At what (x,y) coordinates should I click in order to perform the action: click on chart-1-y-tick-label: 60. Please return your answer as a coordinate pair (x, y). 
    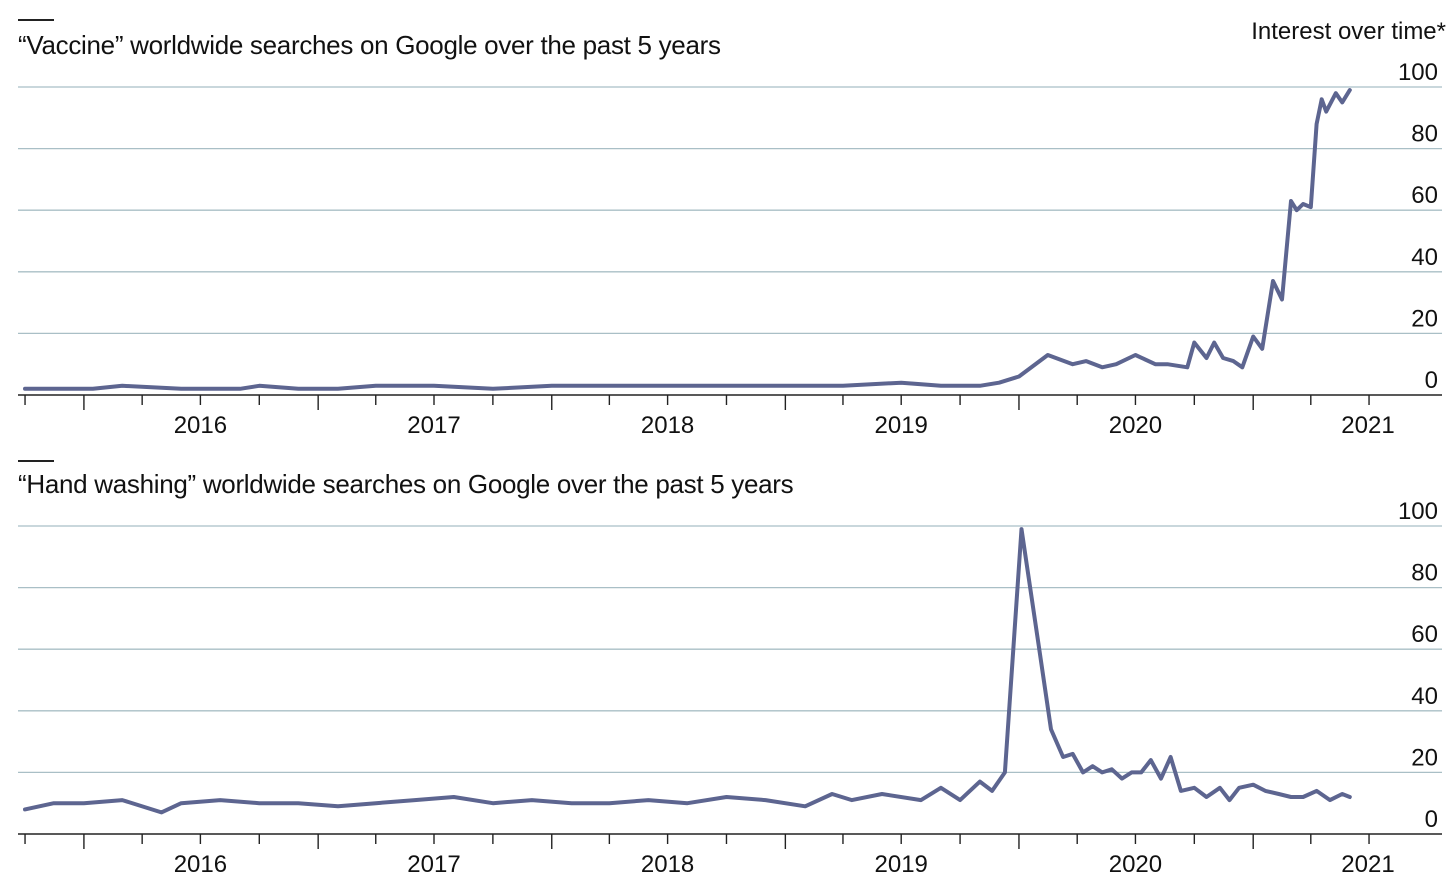
    Looking at the image, I should click on (1424, 195).